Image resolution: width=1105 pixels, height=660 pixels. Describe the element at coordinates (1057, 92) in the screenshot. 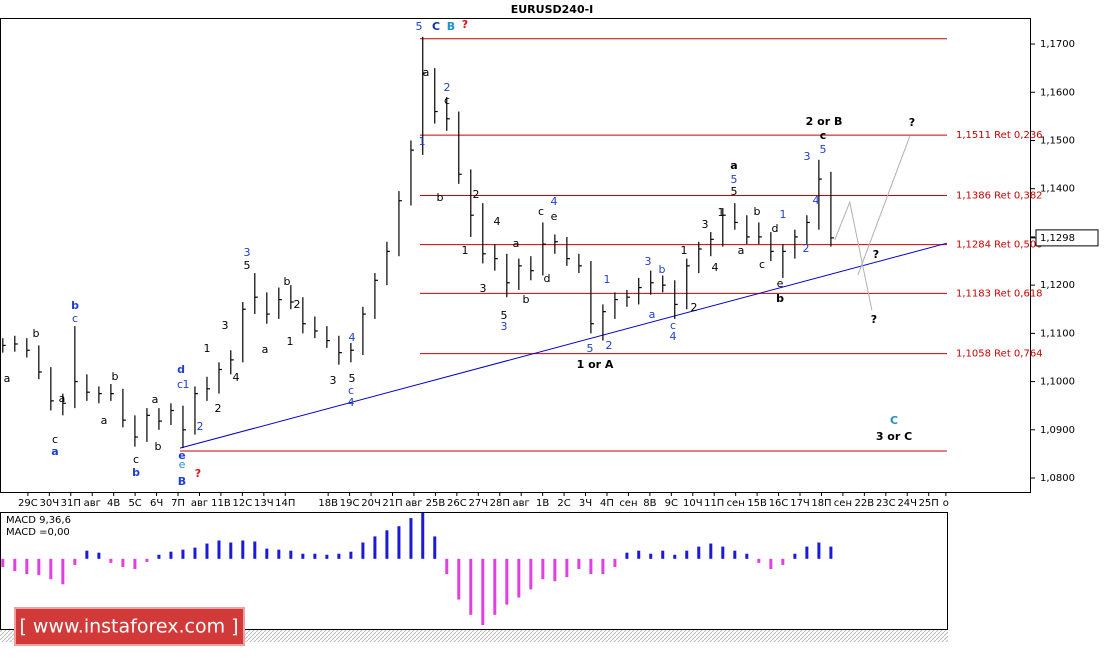

I see `y-tick-label: 1,1600` at that location.